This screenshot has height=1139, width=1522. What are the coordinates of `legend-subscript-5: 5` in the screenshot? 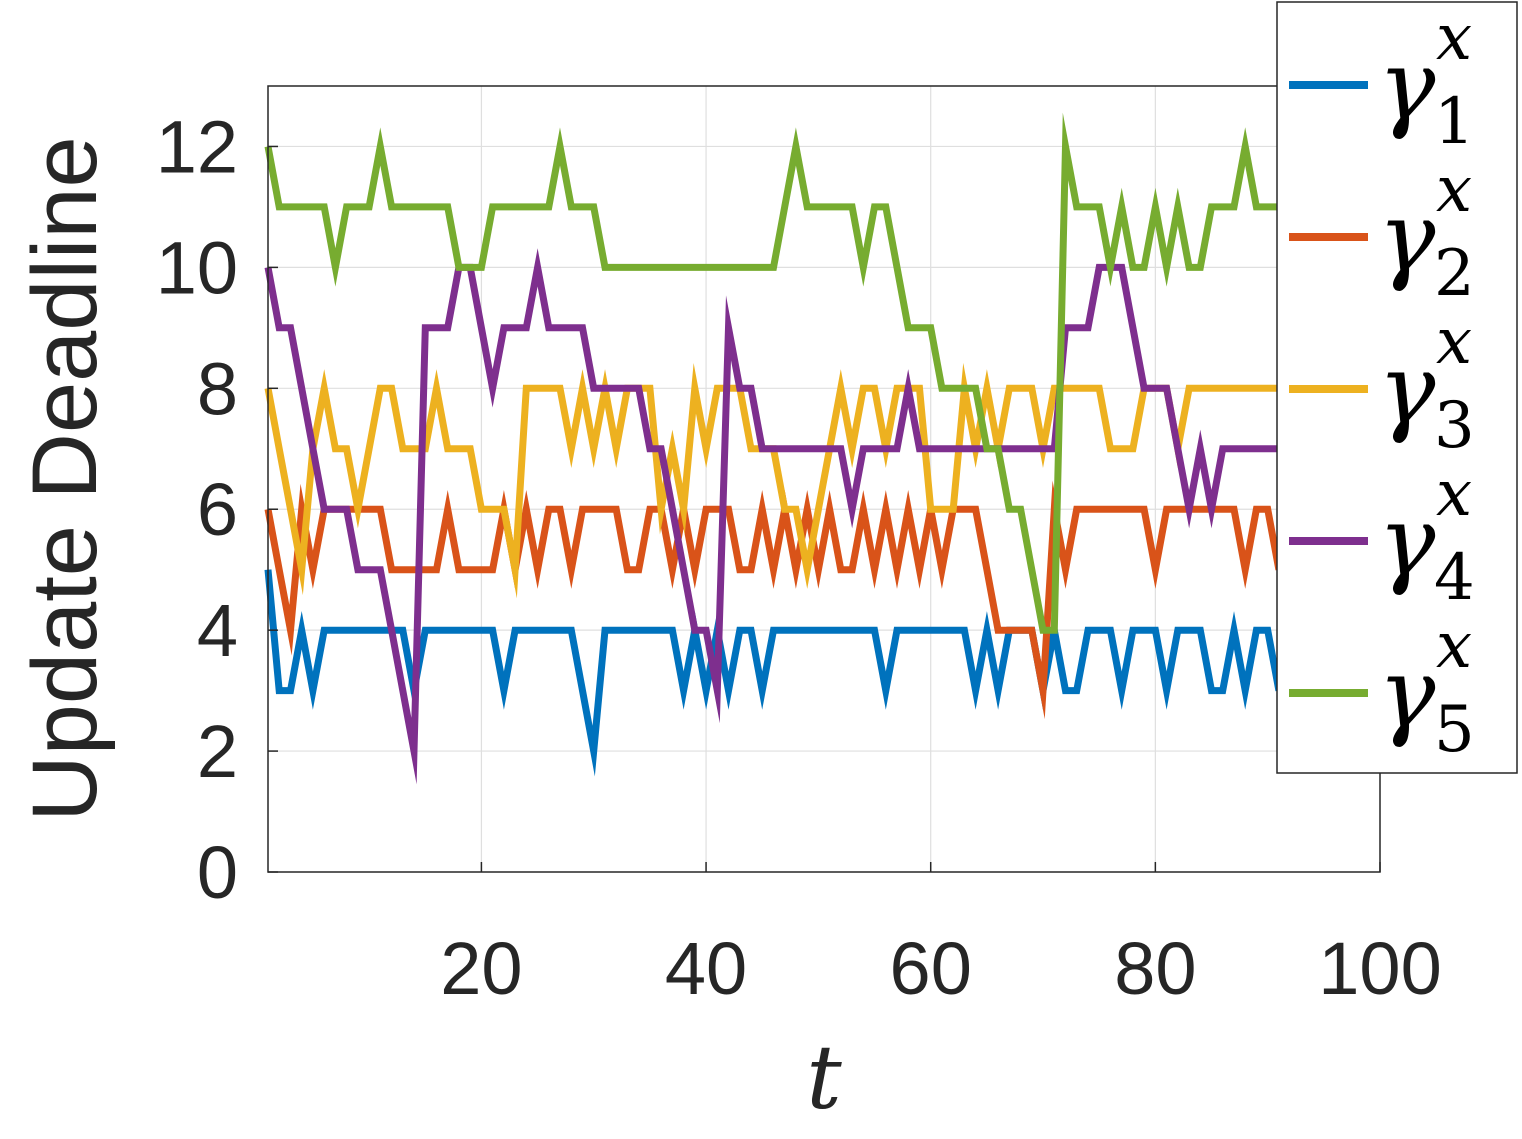 It's located at (1454, 730).